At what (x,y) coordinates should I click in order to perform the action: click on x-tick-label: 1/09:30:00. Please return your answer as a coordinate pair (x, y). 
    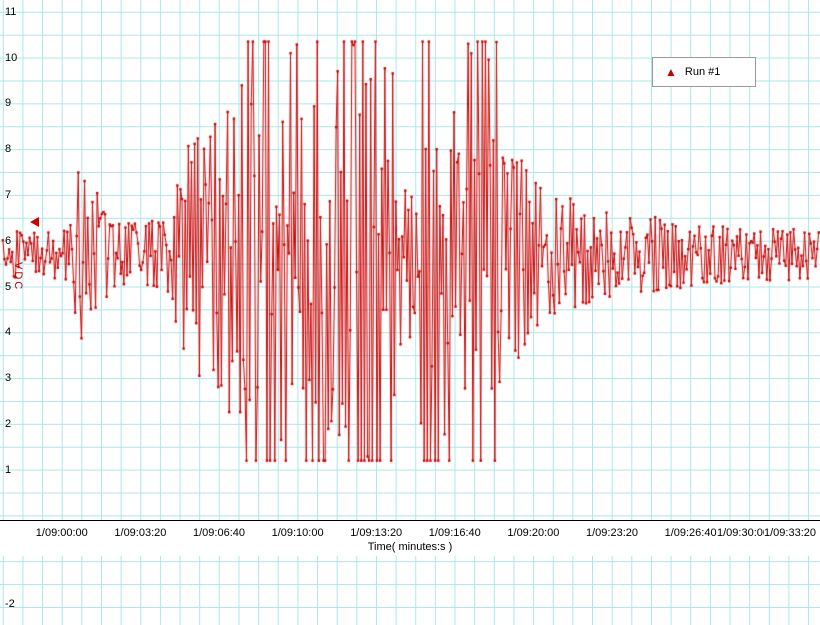
    Looking at the image, I should click on (740, 533).